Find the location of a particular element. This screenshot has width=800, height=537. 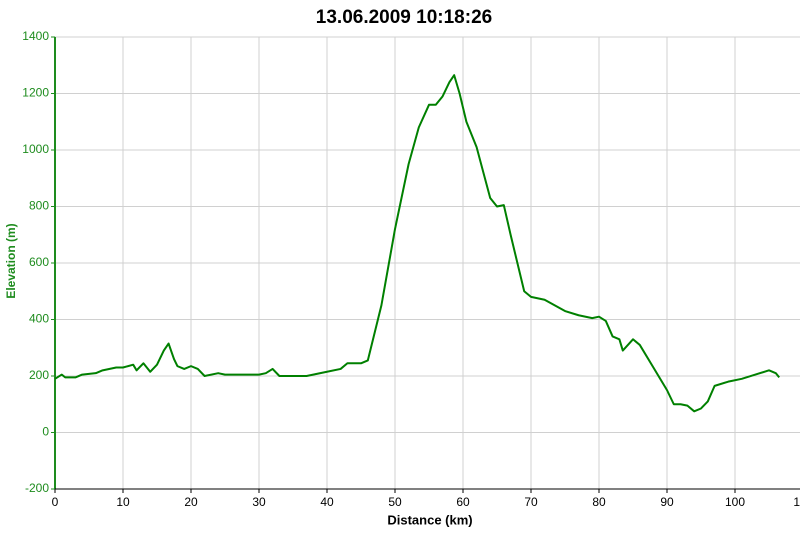

x-tick-label: 40 is located at coordinates (327, 502).